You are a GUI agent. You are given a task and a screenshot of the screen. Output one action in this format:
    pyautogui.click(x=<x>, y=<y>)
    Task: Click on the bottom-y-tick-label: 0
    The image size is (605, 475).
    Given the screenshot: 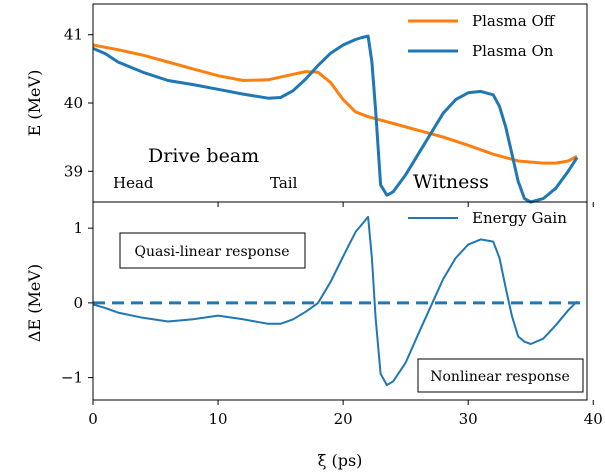 What is the action you would take?
    pyautogui.click(x=78, y=303)
    